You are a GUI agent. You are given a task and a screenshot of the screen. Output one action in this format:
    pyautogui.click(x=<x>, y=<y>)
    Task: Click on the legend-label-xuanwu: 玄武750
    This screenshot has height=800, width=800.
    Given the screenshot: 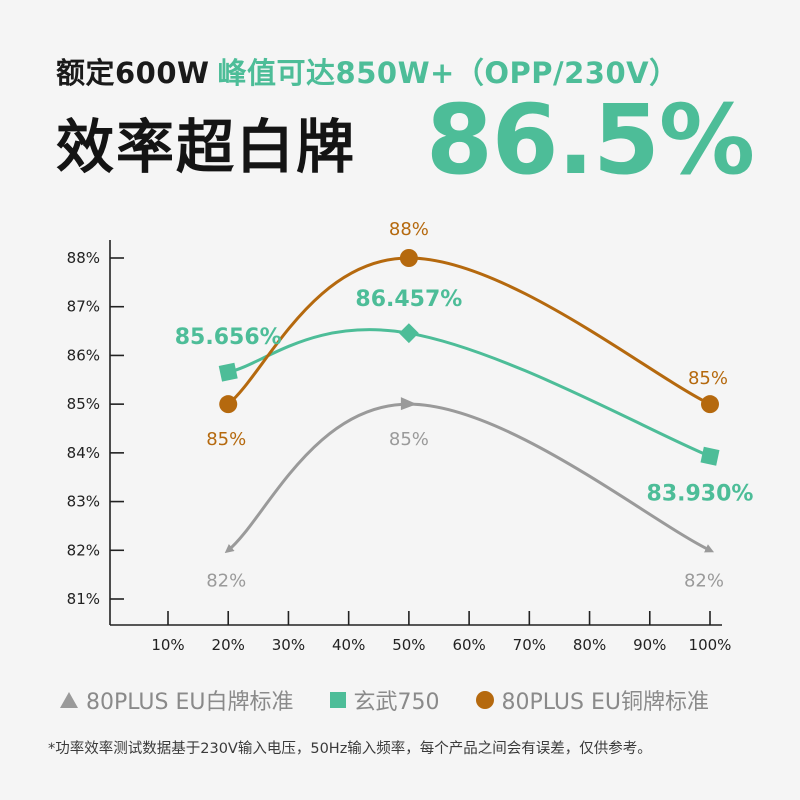 What is the action you would take?
    pyautogui.click(x=396, y=702)
    